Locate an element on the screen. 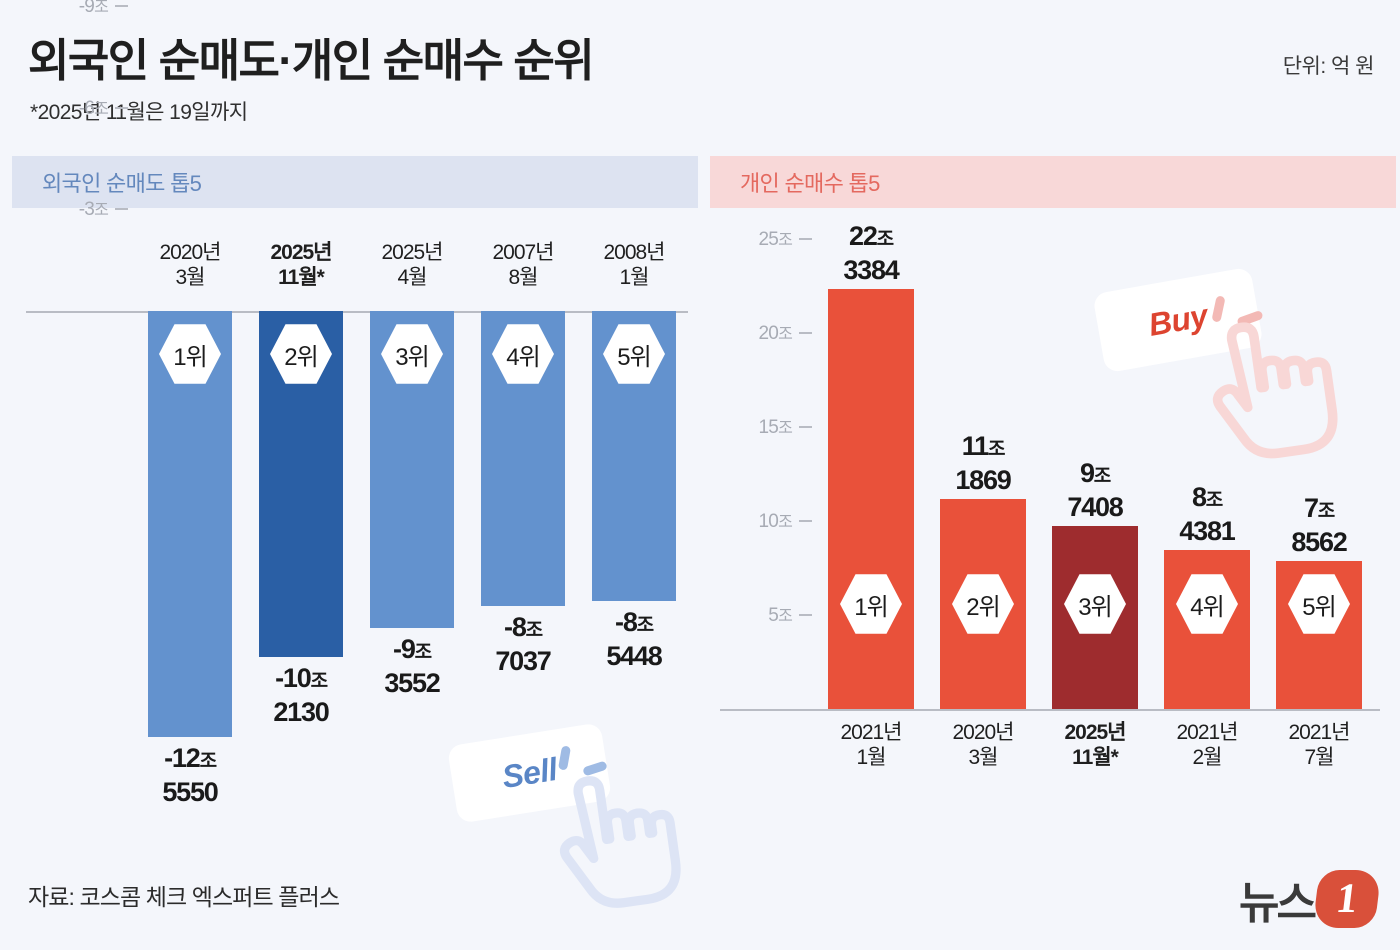  source-note: 자료: 코스콤 체크 엑스퍼트 플러스 is located at coordinates (184, 897).